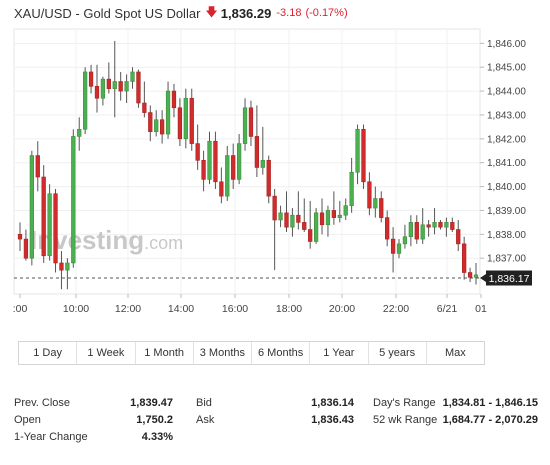 Image resolution: width=550 pixels, height=465 pixels. I want to click on wk52-range-label: 52 wk Range, so click(405, 420).